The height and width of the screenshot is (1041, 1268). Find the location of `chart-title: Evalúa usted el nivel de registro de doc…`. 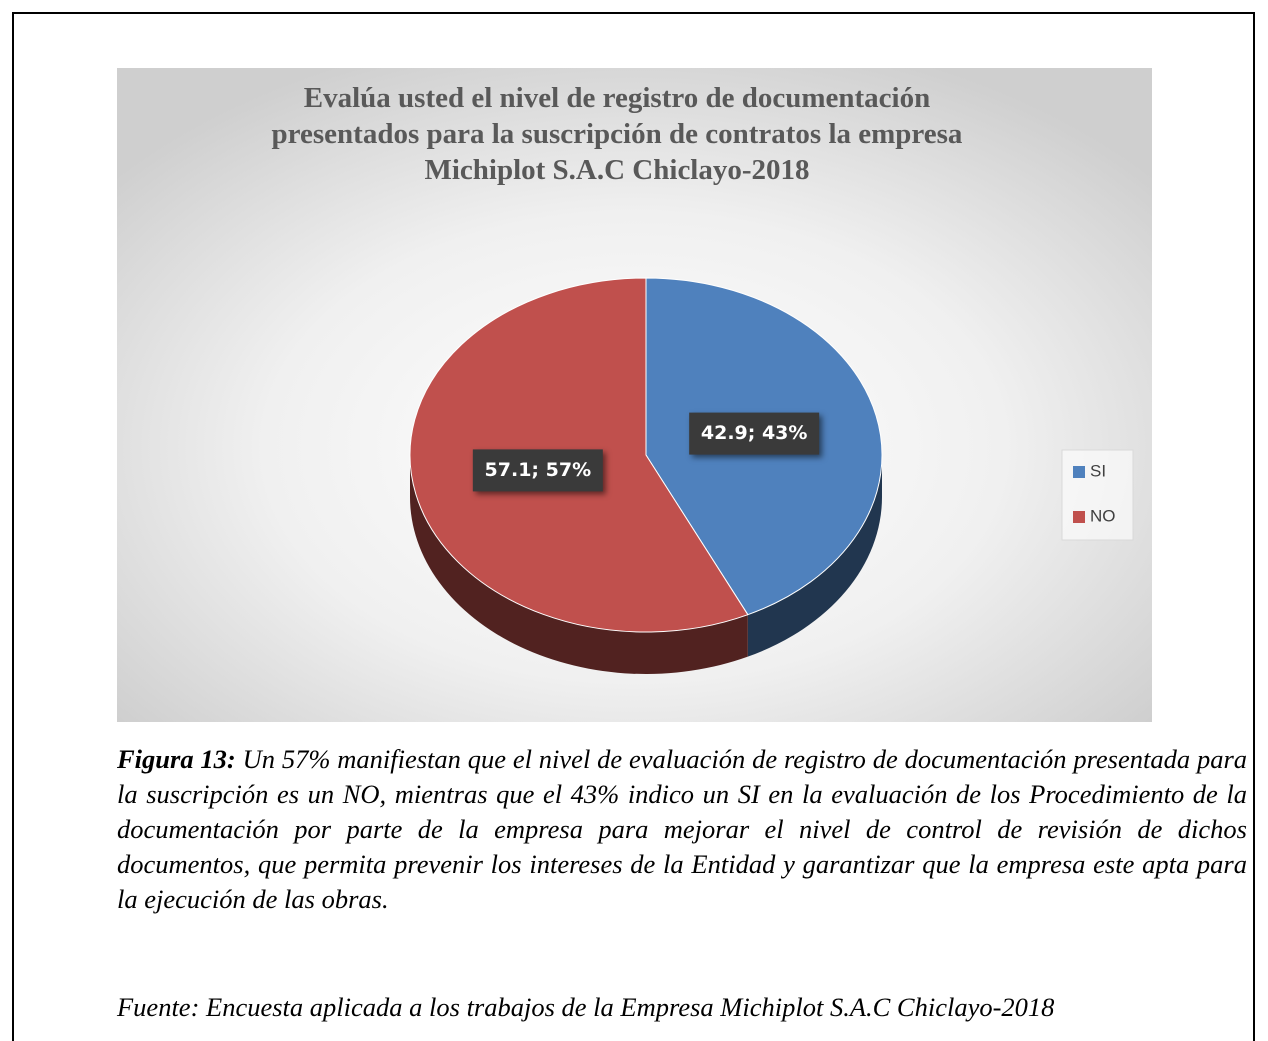

chart-title: Evalúa usted el nivel de registro de doc… is located at coordinates (617, 98).